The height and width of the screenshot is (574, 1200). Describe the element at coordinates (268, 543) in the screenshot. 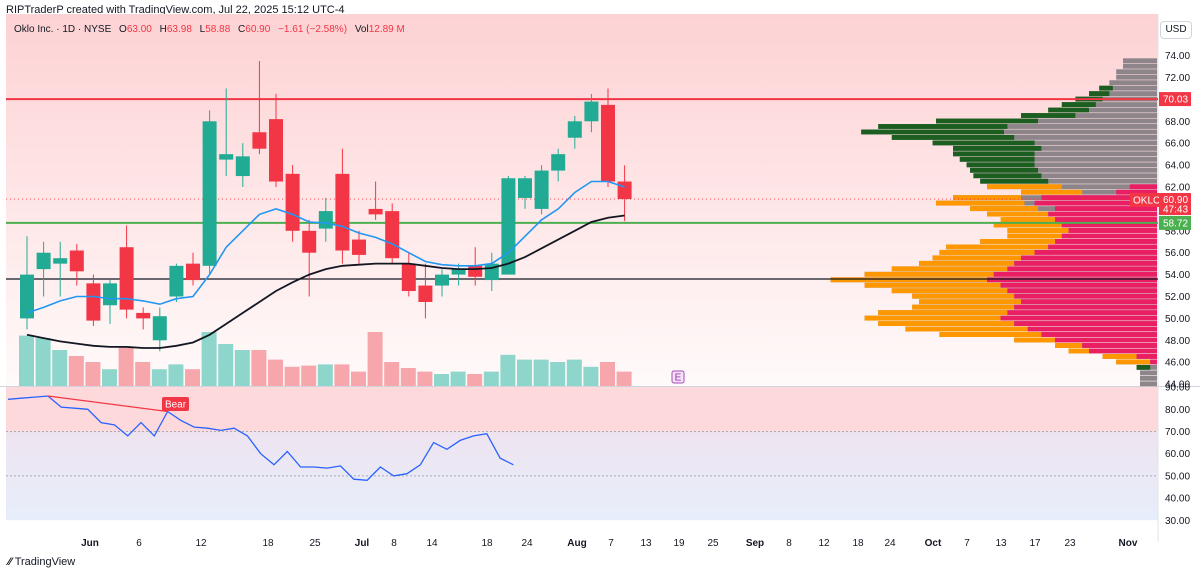

I see `date-tick-label: 18` at that location.